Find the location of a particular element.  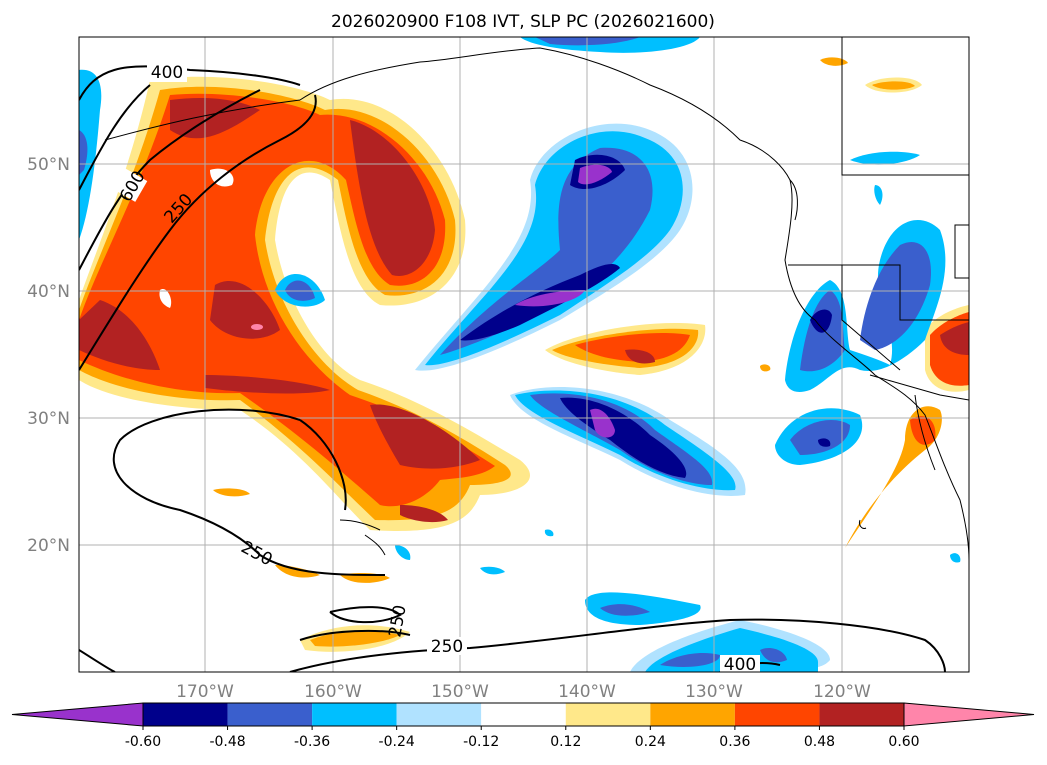

colorbar-tick-label: 0.60 is located at coordinates (903, 742).